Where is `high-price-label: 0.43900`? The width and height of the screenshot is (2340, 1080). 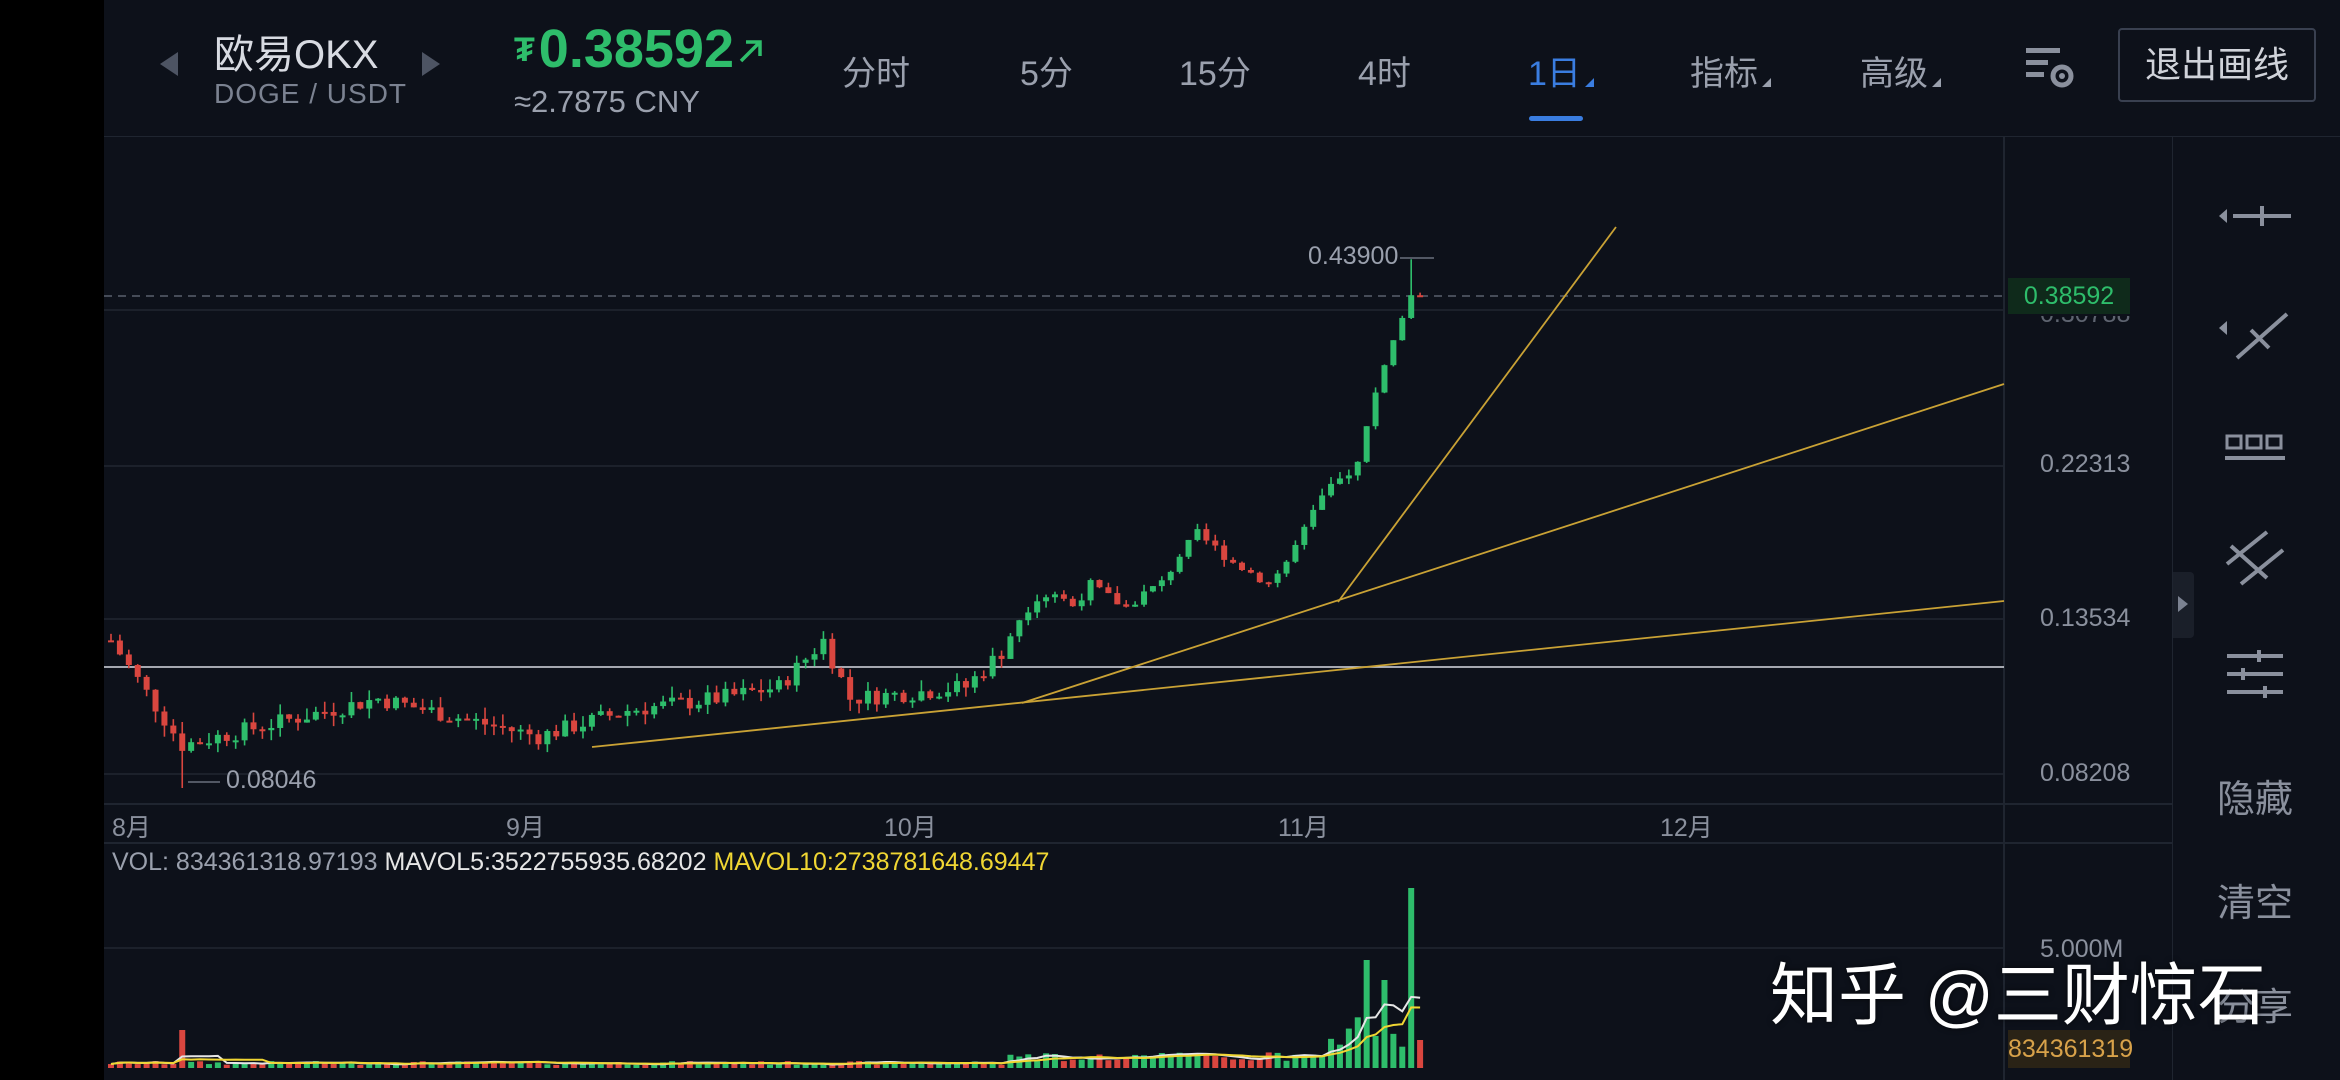 high-price-label: 0.43900 is located at coordinates (1353, 256).